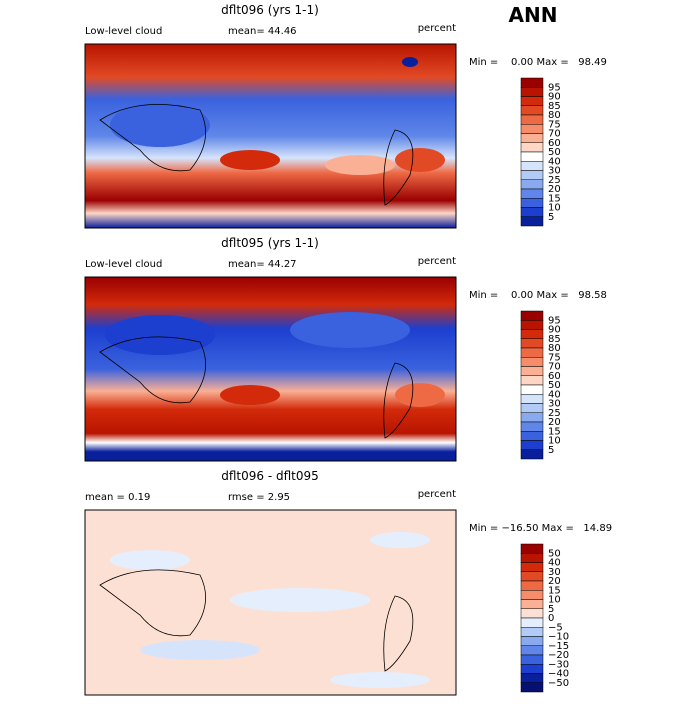 The image size is (700, 704). What do you see at coordinates (555, 627) in the screenshot?
I see `colorbar-label: −5` at bounding box center [555, 627].